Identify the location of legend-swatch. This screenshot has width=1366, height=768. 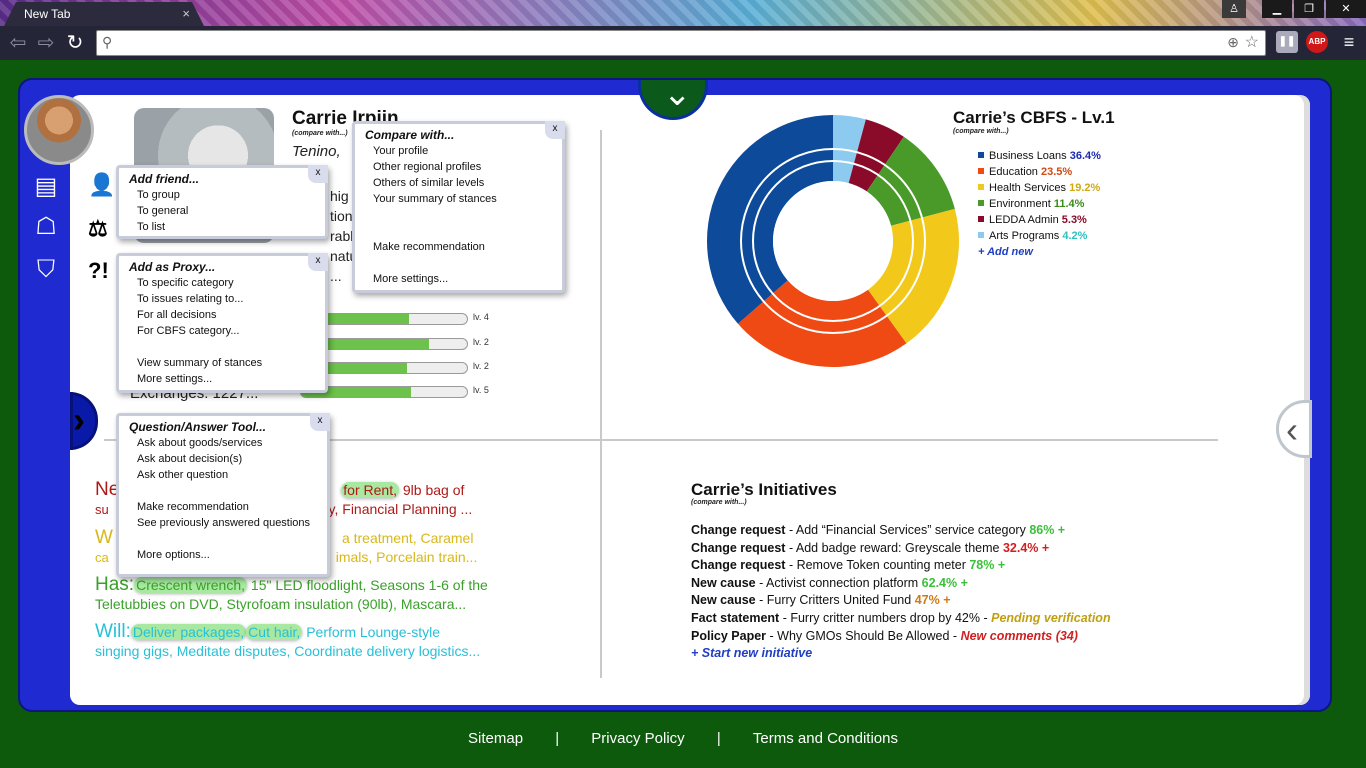
(981, 235).